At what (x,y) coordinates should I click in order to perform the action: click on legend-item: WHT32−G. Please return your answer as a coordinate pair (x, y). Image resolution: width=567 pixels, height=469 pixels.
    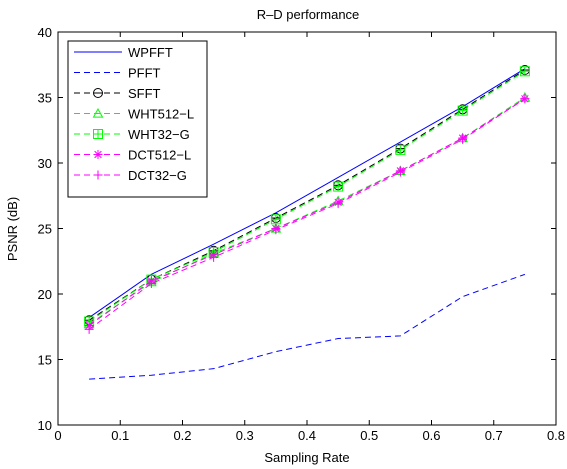
    Looking at the image, I should click on (132, 134).